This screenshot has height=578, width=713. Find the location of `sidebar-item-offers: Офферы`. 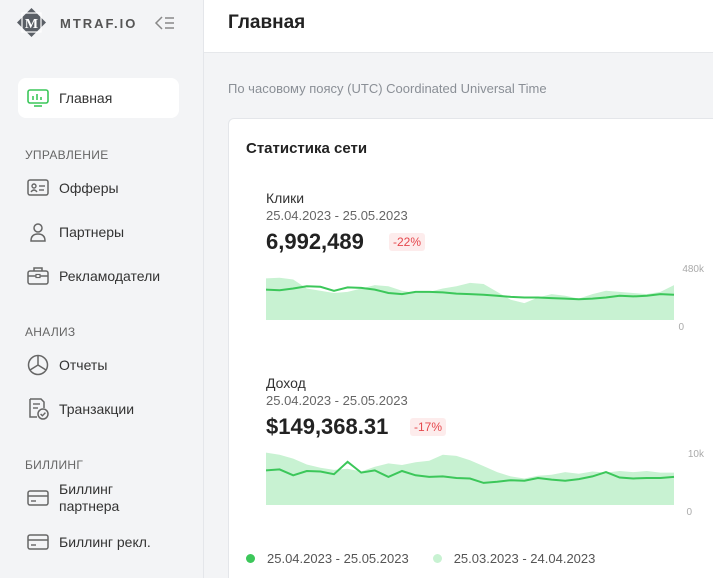

sidebar-item-offers: Офферы is located at coordinates (98, 188).